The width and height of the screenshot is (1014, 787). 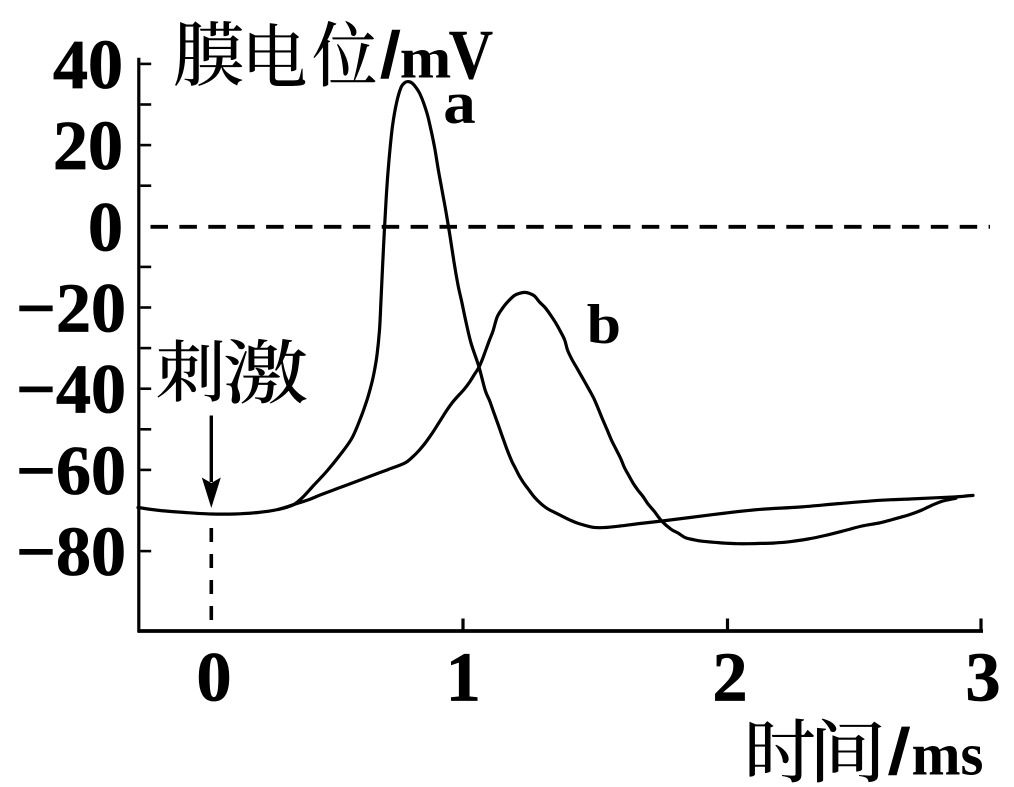 I want to click on svg-text: −80, so click(x=71, y=552).